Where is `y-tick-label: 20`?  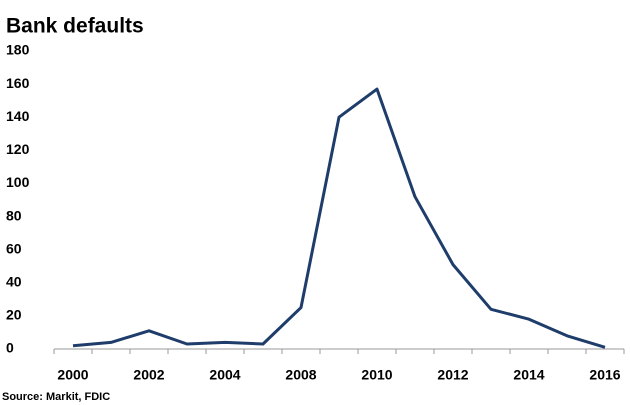 y-tick-label: 20 is located at coordinates (14, 315).